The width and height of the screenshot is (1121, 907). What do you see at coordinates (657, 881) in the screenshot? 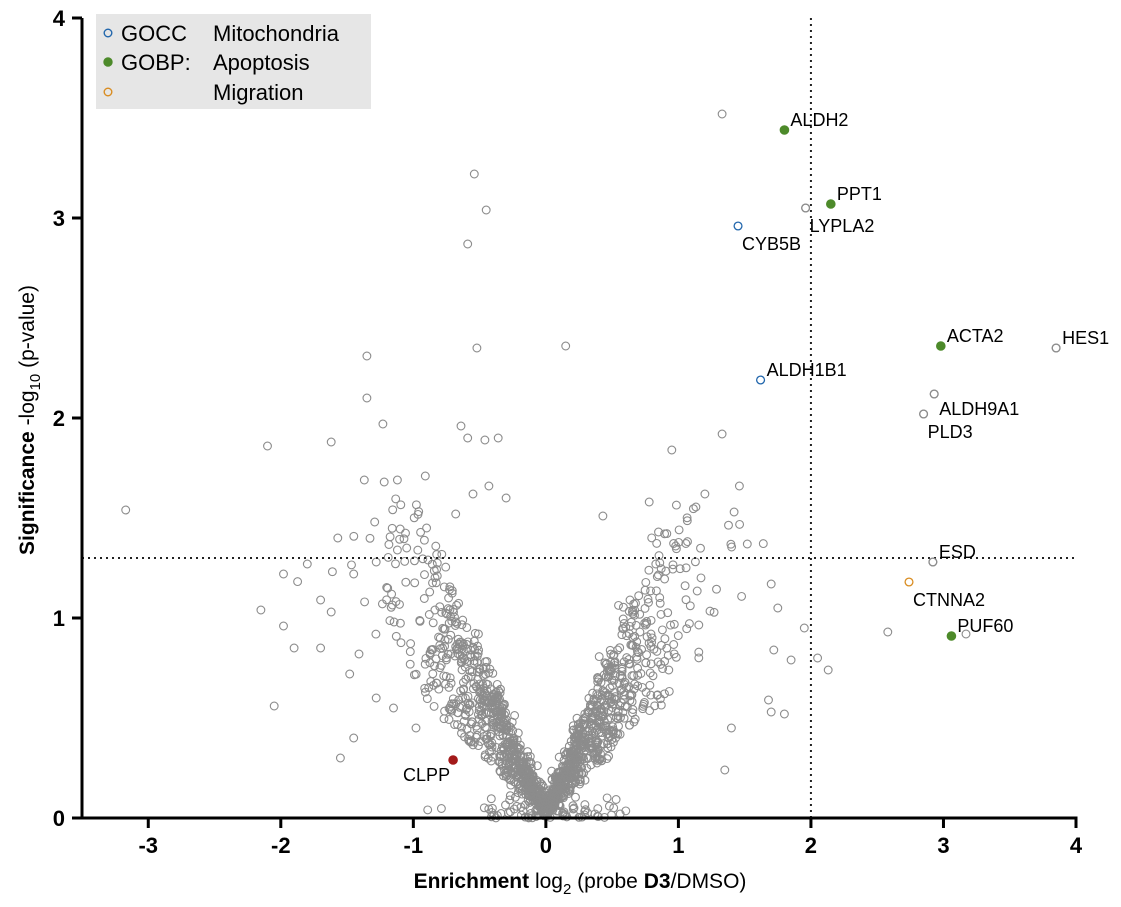
I see `x-axis-title-bold2: D3` at bounding box center [657, 881].